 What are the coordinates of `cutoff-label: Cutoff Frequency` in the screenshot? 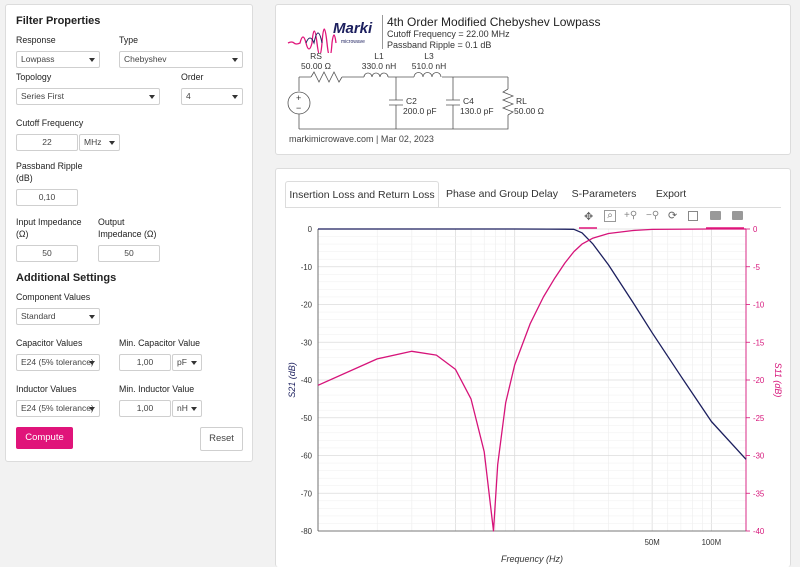 It's located at (50, 123).